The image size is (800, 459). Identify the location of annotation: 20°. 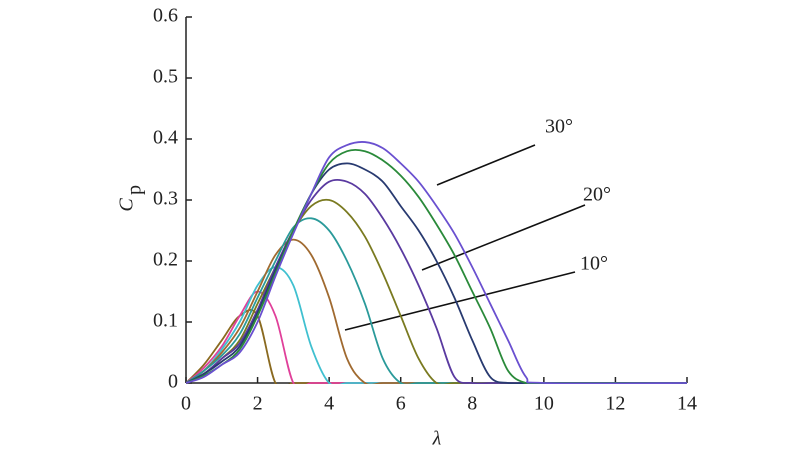
(597, 195).